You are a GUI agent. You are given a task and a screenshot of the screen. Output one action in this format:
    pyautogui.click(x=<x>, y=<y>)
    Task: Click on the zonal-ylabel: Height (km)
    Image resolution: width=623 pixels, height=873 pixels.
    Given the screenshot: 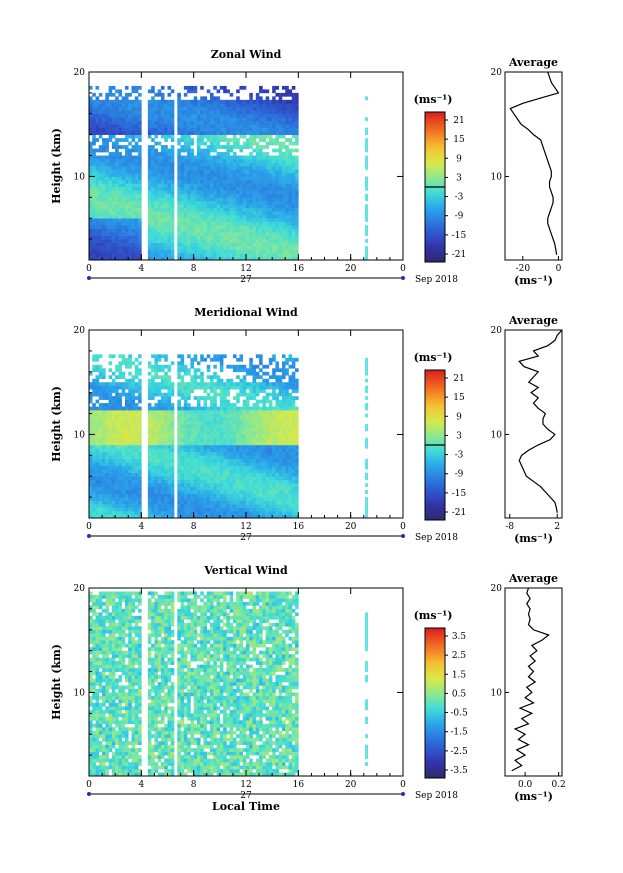 What is the action you would take?
    pyautogui.click(x=56, y=166)
    